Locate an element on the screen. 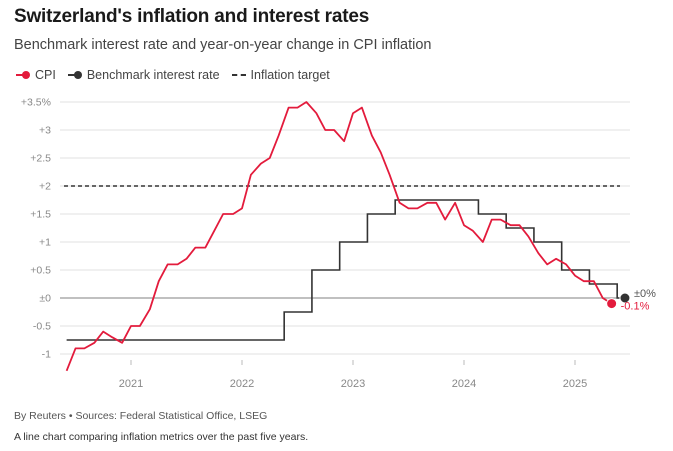 The width and height of the screenshot is (673, 451). legend-label-rate: Benchmark interest rate is located at coordinates (153, 75).